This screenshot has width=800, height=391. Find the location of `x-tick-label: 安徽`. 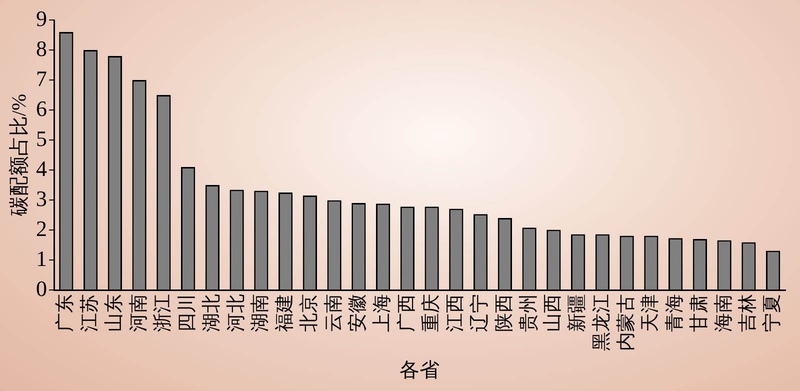

x-tick-label: 安徽 is located at coordinates (357, 313).